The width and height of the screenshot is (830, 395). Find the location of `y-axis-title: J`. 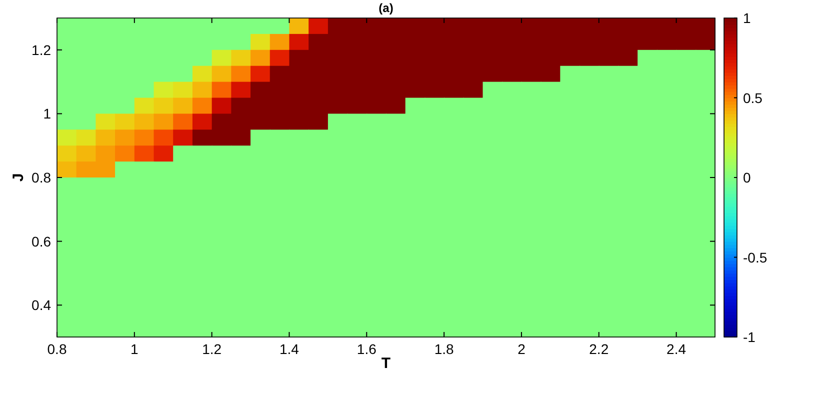

y-axis-title: J is located at coordinates (18, 177).